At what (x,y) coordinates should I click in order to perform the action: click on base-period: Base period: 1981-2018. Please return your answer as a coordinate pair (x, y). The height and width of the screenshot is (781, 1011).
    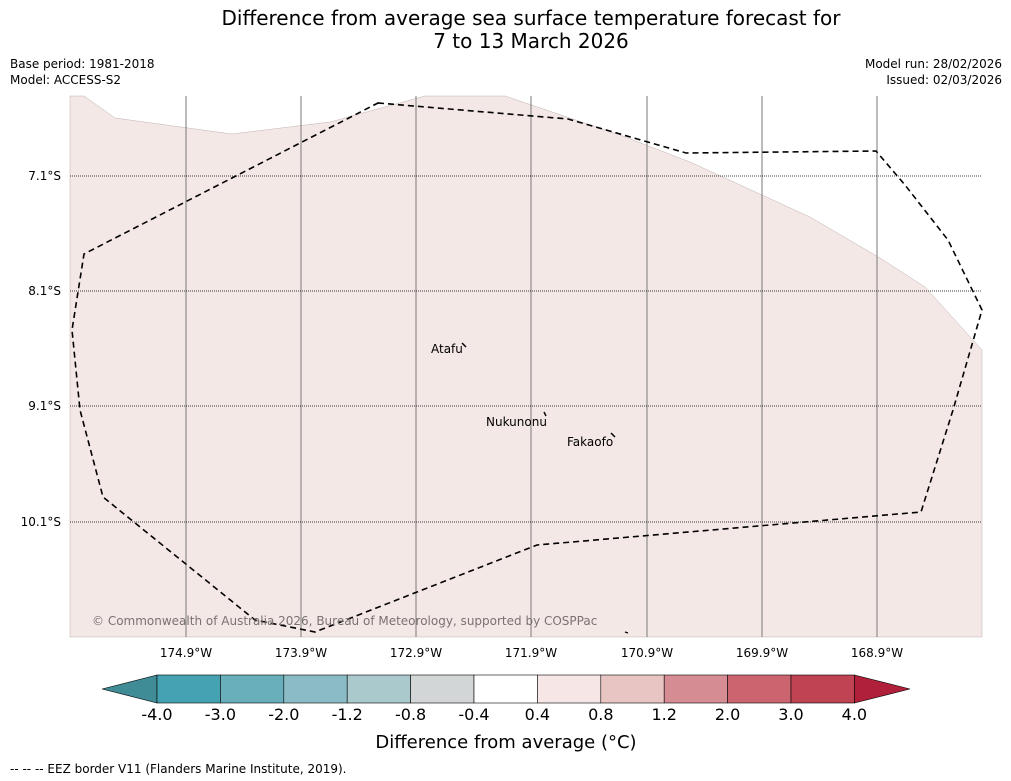
    Looking at the image, I should click on (82, 64).